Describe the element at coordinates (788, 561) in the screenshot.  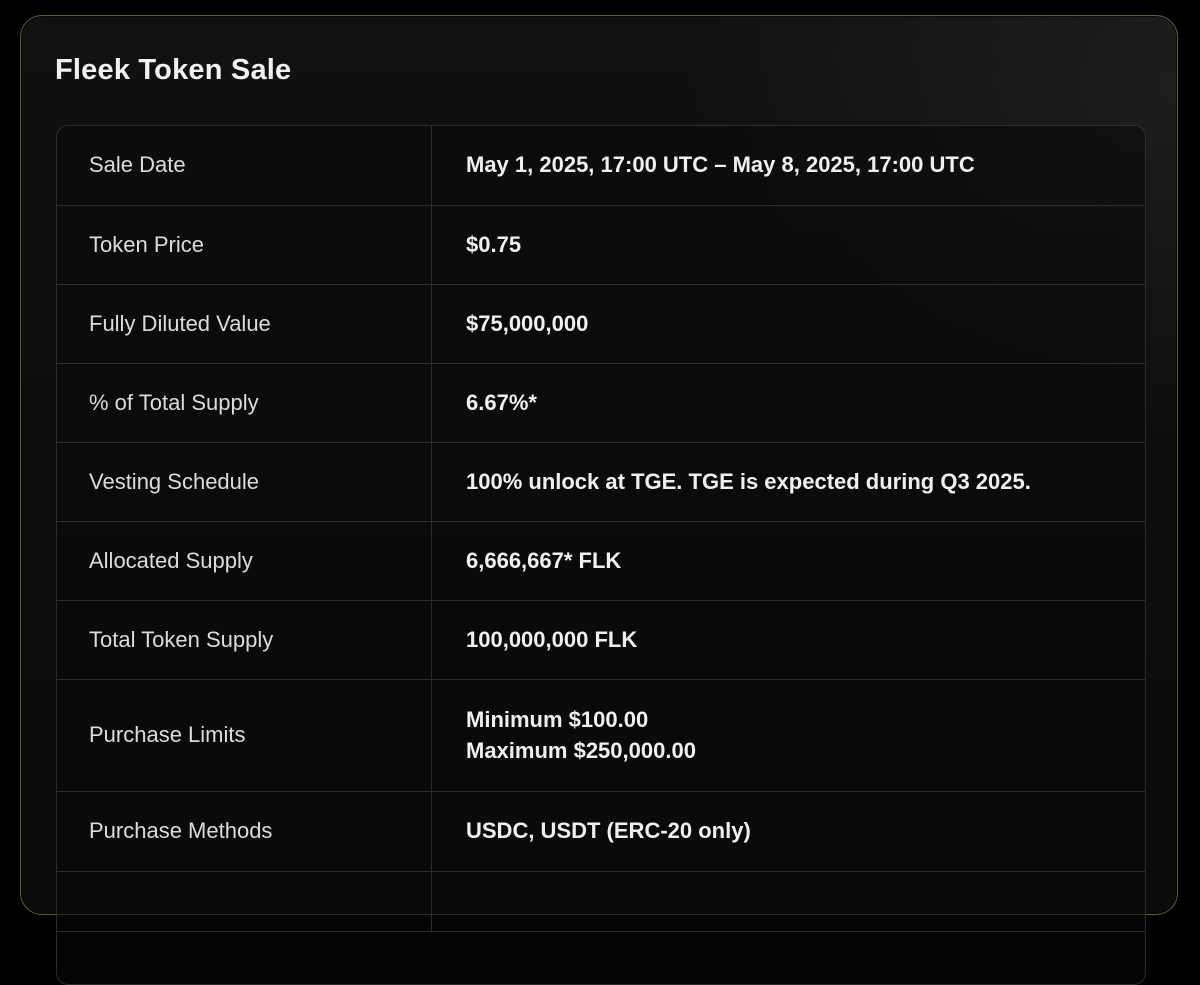
I see `row-value: 6,666,667* FLK` at that location.